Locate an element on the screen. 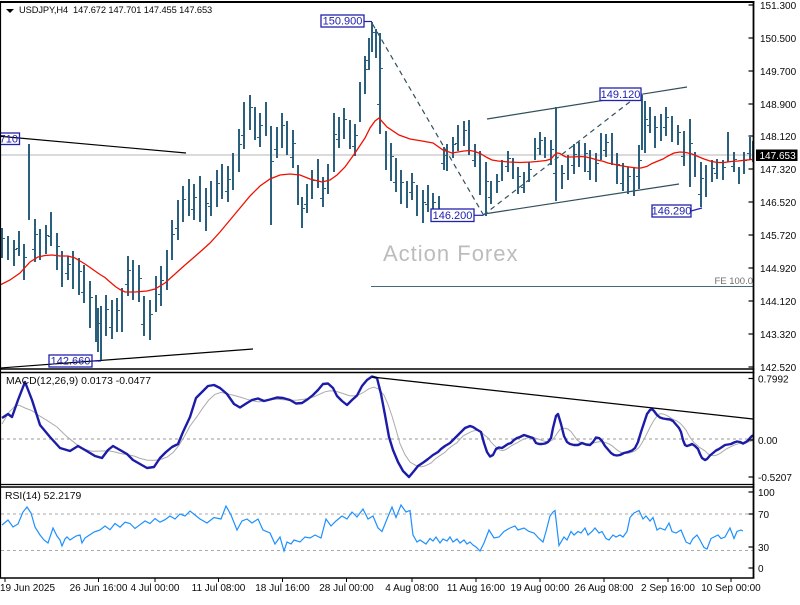 The height and width of the screenshot is (605, 800). svg-text: 10 Sep 00:00 is located at coordinates (731, 588).